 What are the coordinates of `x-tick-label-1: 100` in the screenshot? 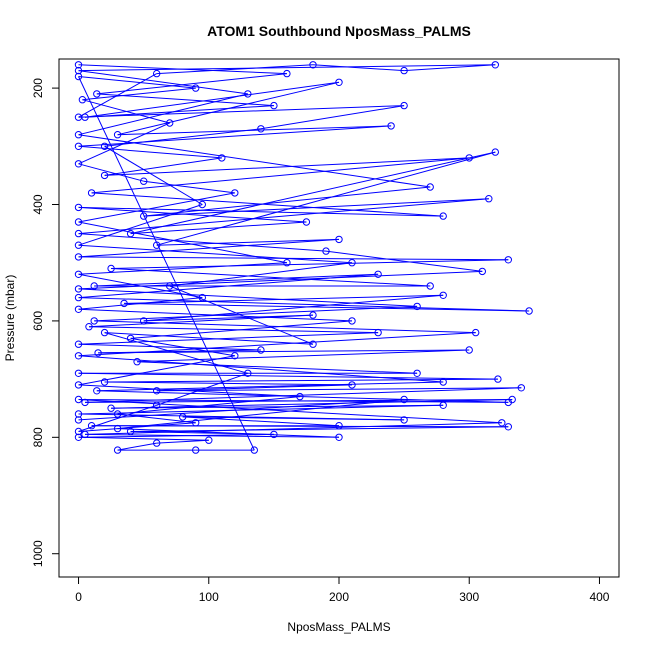 It's located at (209, 597).